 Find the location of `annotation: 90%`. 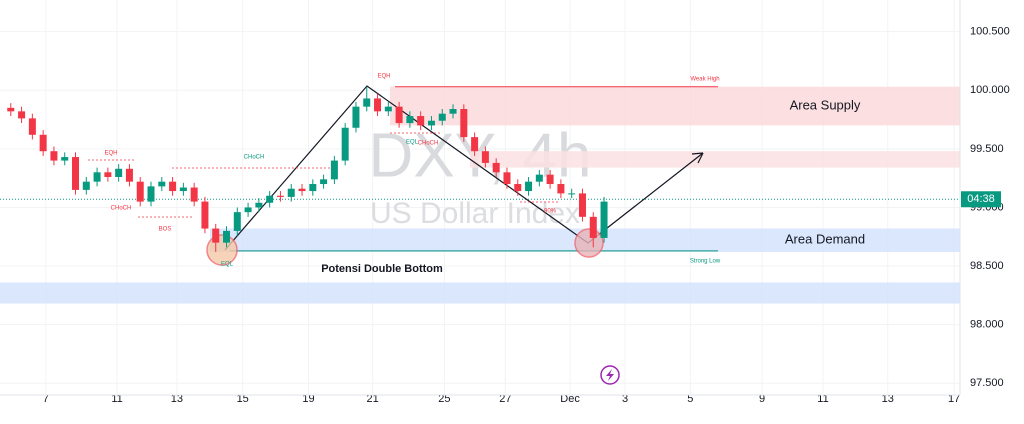

annotation: 90% is located at coordinates (550, 212).